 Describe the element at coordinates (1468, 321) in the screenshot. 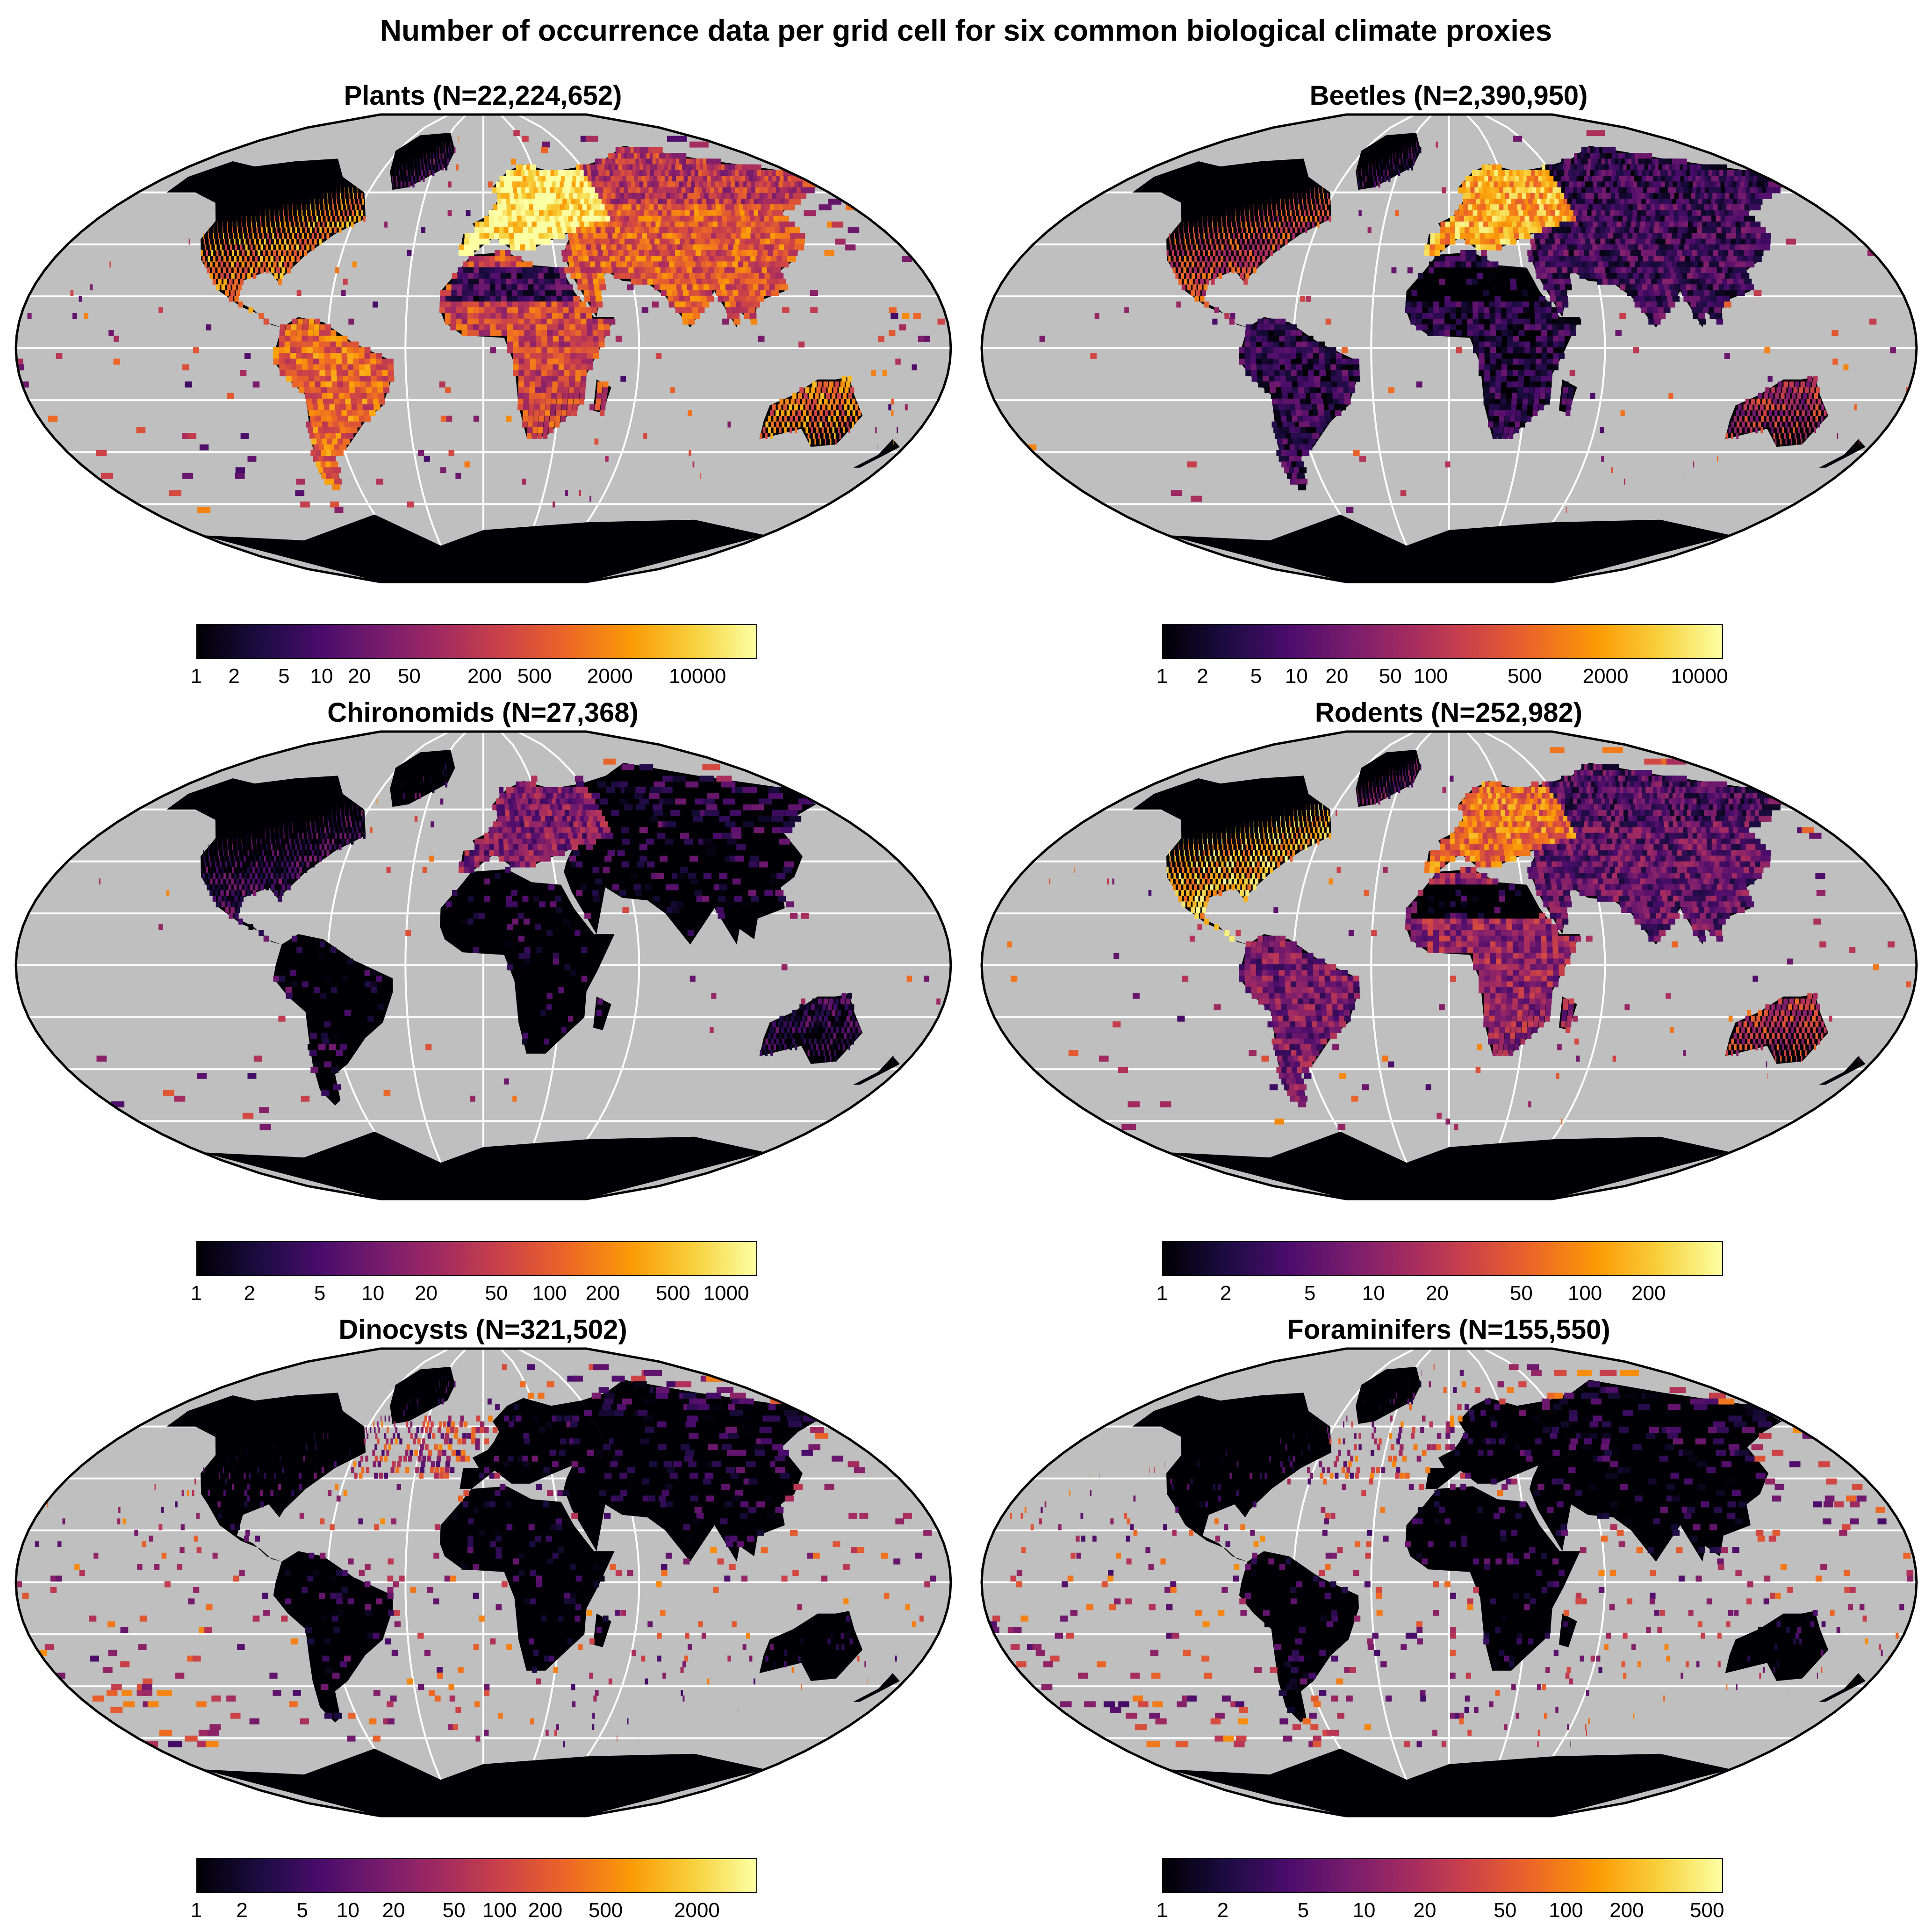

I see `cell-layer` at that location.